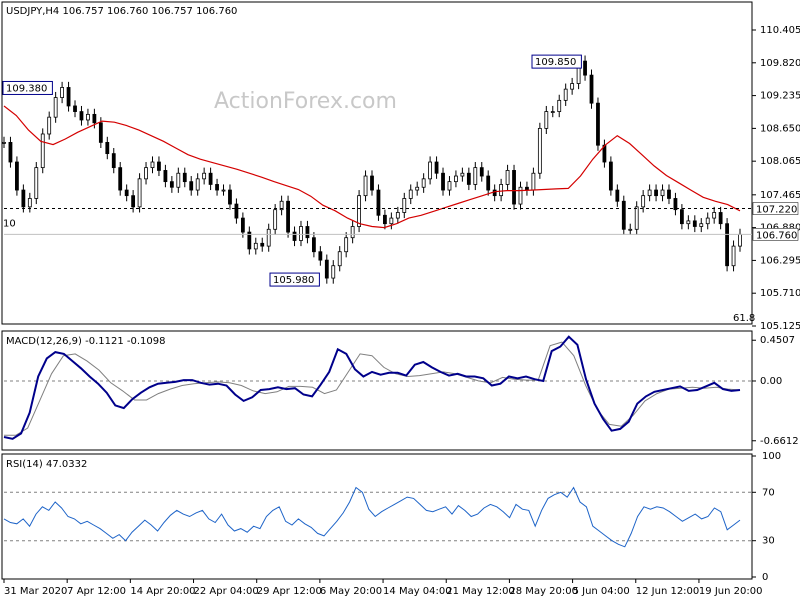 Image resolution: width=800 pixels, height=600 pixels. I want to click on high-label-109850: 109.850, so click(555, 62).